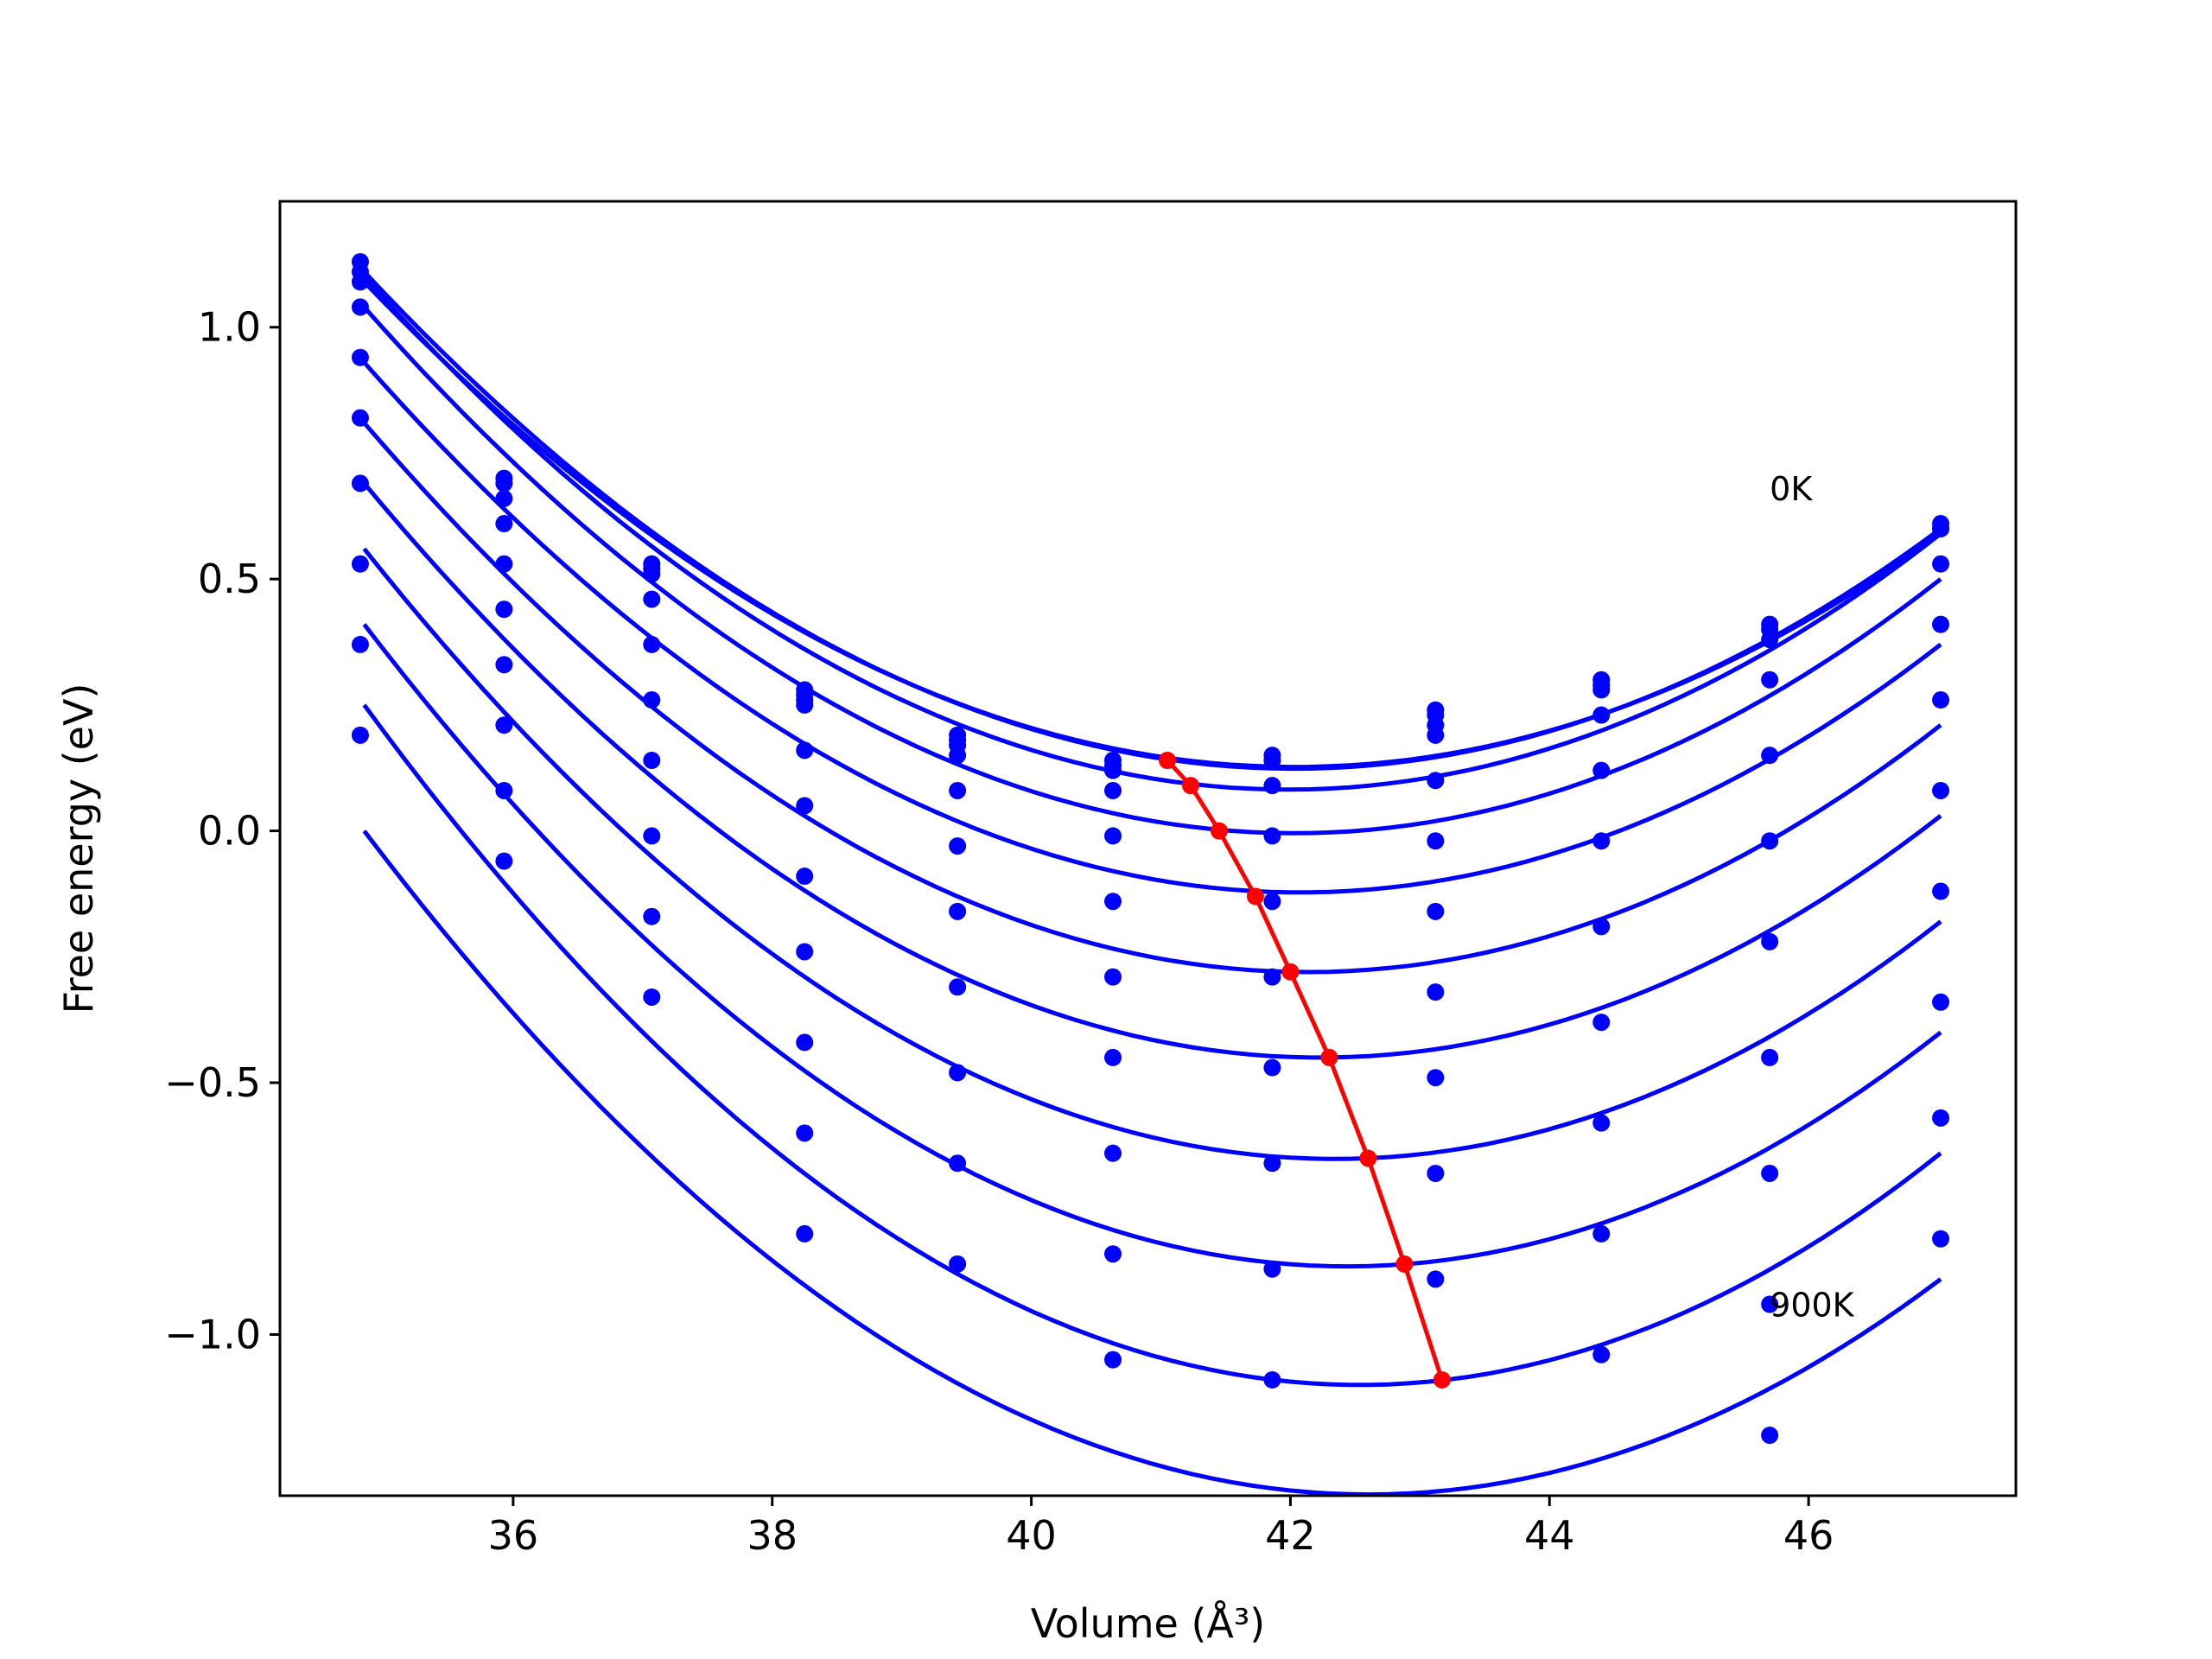 The image size is (2212, 1659). Describe the element at coordinates (1812, 1306) in the screenshot. I see `temperature-annotation-2: 900K` at that location.